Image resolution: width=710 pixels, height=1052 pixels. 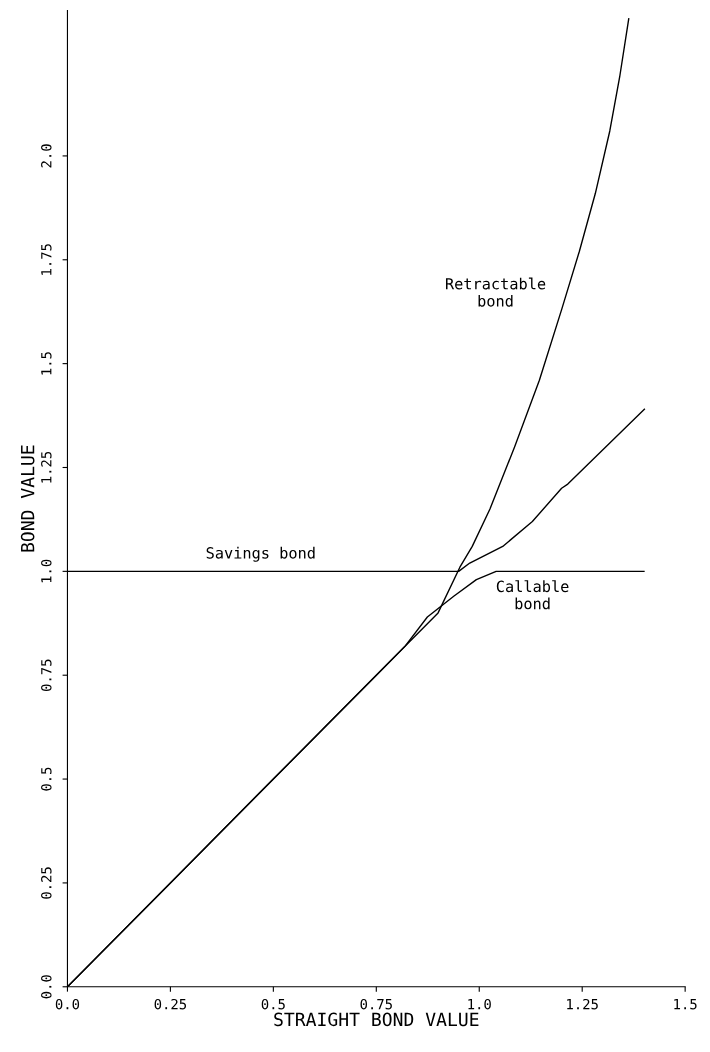 I want to click on y-tick-label: 1.5, so click(x=46, y=363).